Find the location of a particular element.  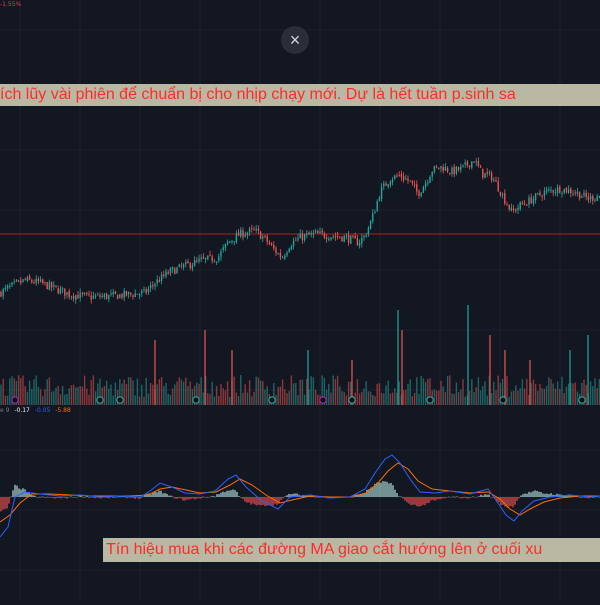

close-button: × is located at coordinates (295, 40).